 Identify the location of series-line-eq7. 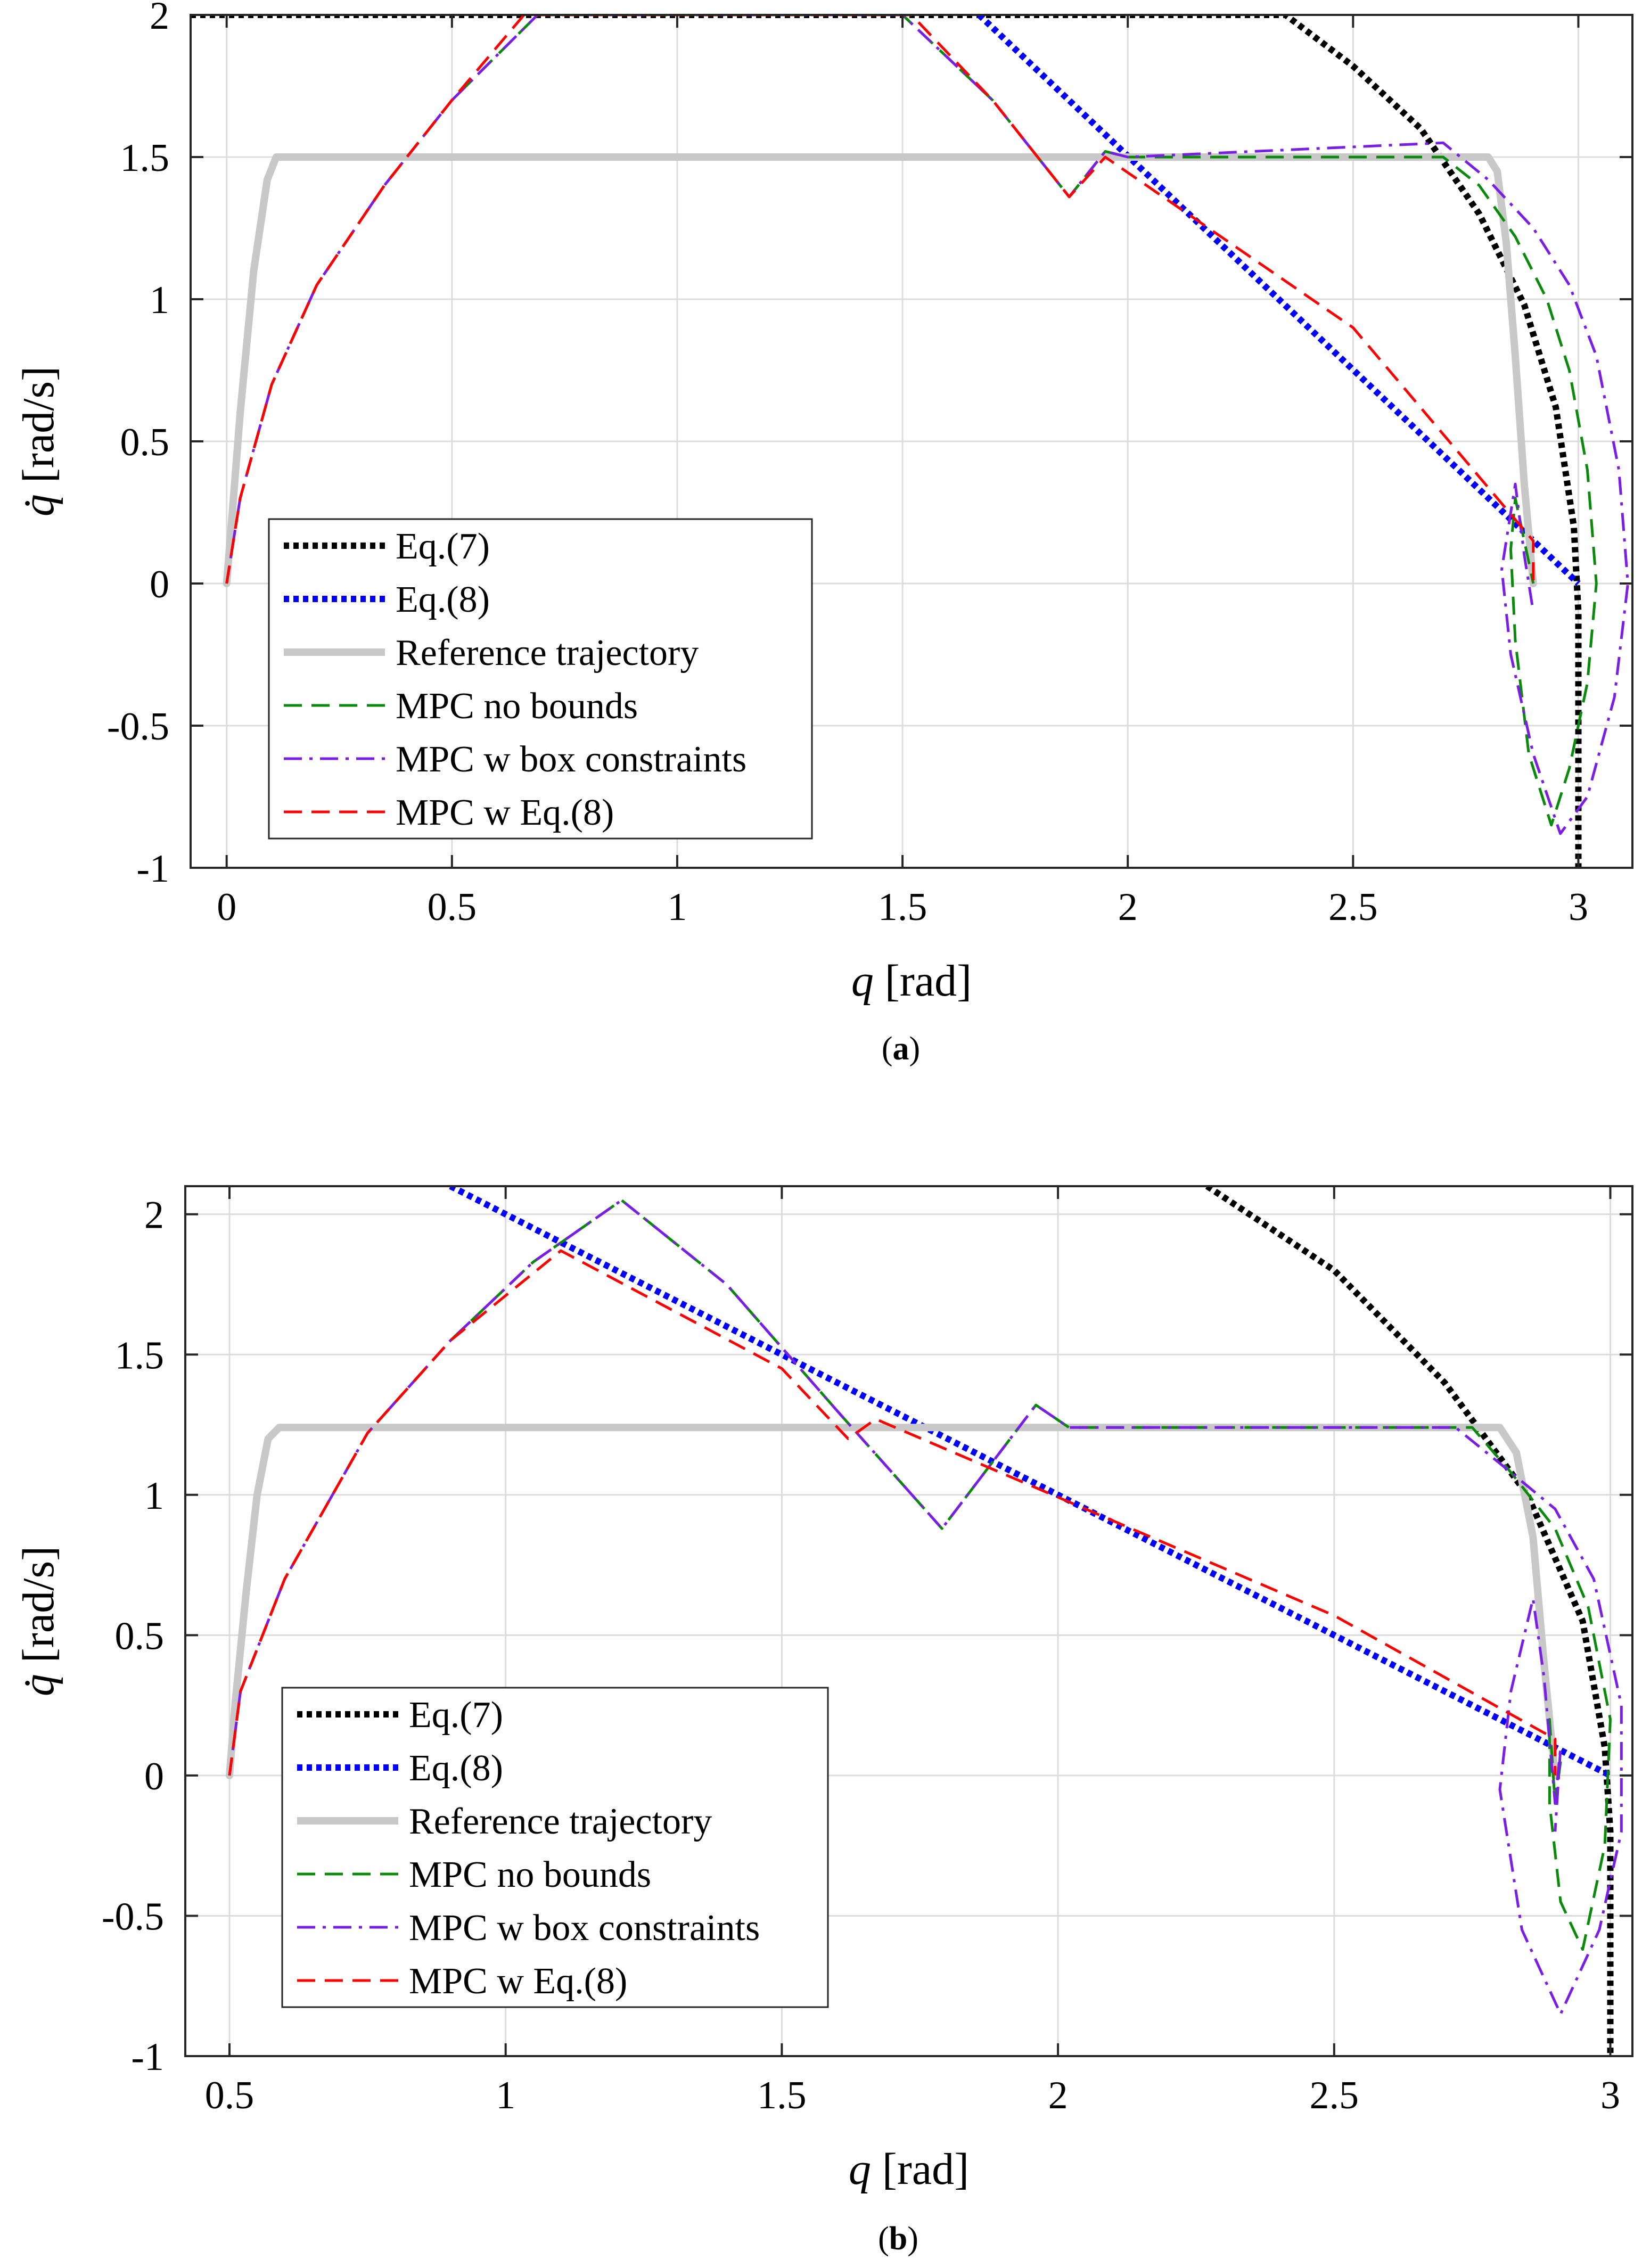
(1409, 1621).